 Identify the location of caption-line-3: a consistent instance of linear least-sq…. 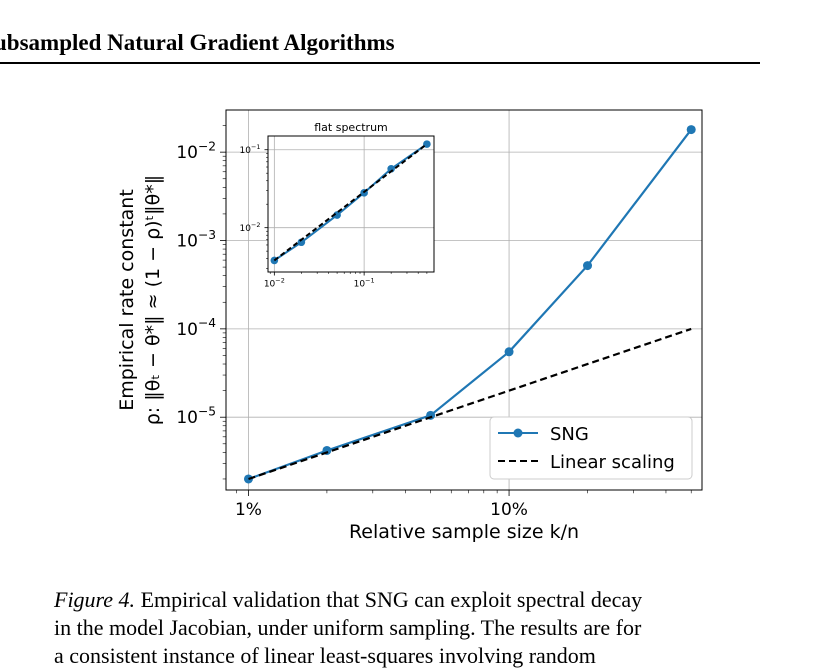
(325, 655).